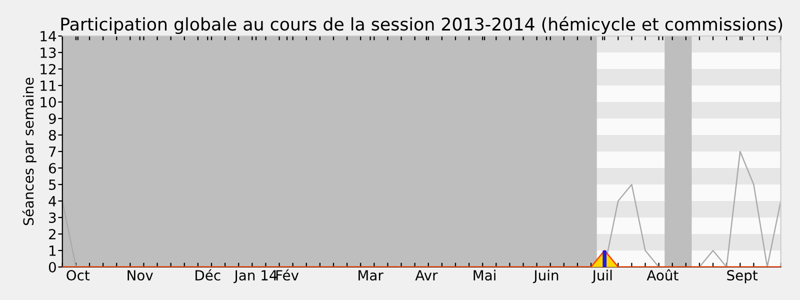 Image resolution: width=800 pixels, height=300 pixels. I want to click on y-tick-label: 11, so click(48, 85).